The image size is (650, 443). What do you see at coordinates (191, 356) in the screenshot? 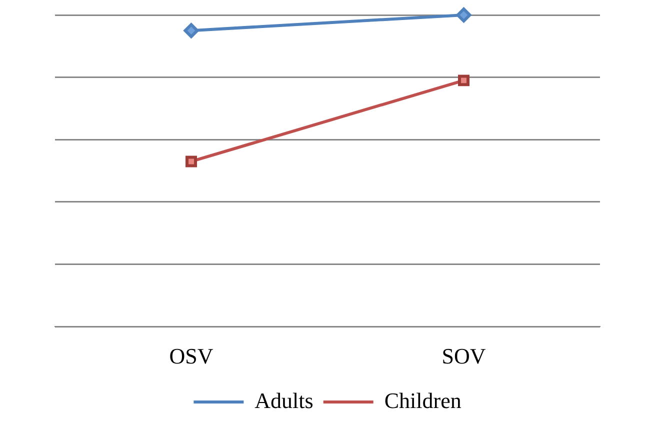
I see `x-tick-label: OSV` at bounding box center [191, 356].